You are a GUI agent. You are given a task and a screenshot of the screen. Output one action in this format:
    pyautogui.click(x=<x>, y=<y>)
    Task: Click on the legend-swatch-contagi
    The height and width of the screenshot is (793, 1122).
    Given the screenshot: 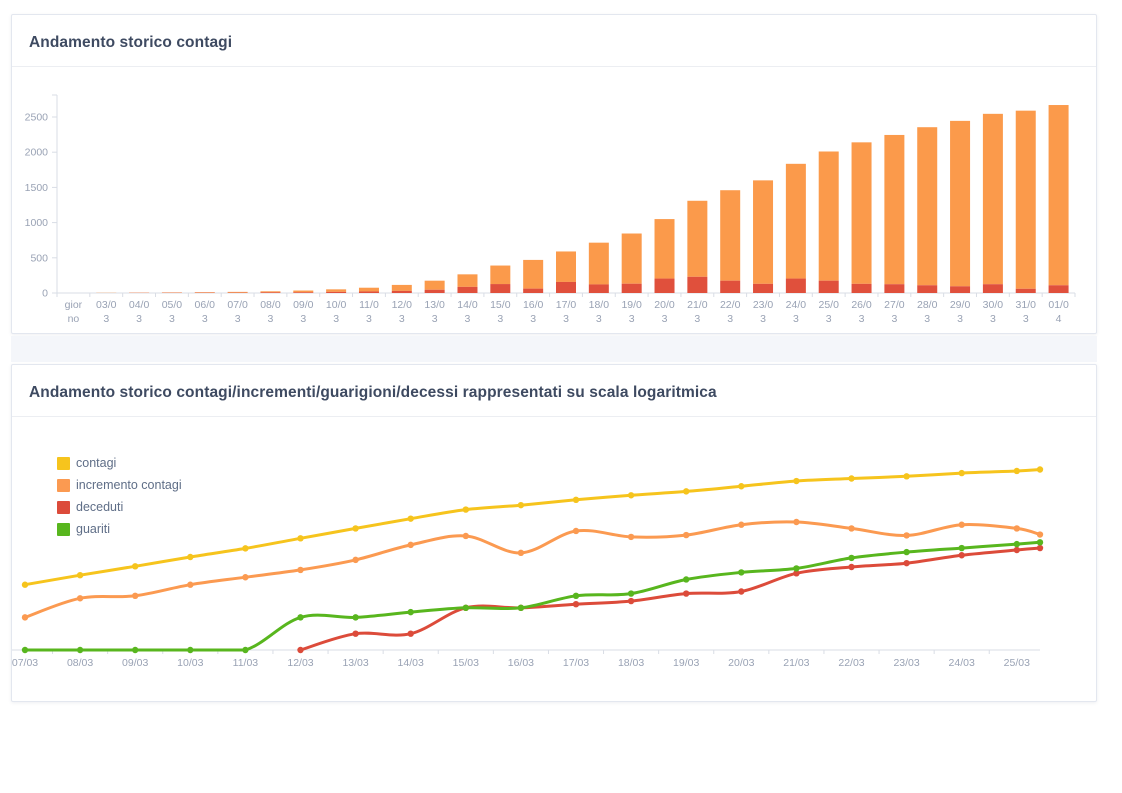 What is the action you would take?
    pyautogui.click(x=63, y=463)
    